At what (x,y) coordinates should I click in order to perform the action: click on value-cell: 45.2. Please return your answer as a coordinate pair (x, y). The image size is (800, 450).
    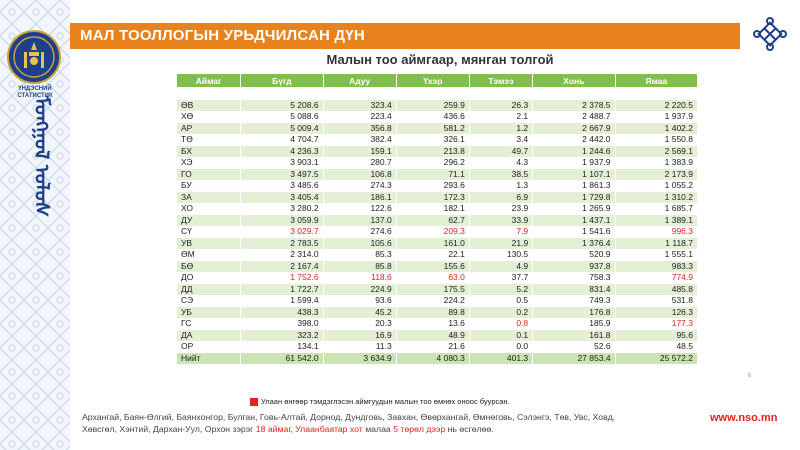
    Looking at the image, I should click on (359, 312).